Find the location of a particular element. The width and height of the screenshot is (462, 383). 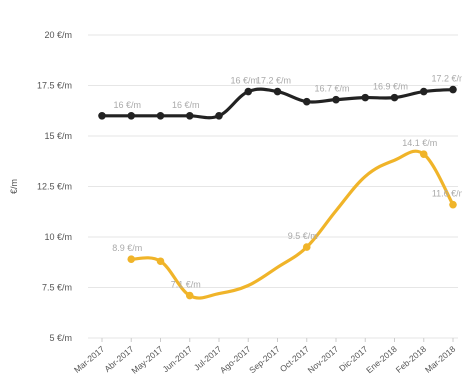

x-tick-label: Ago-2017 is located at coordinates (235, 360).